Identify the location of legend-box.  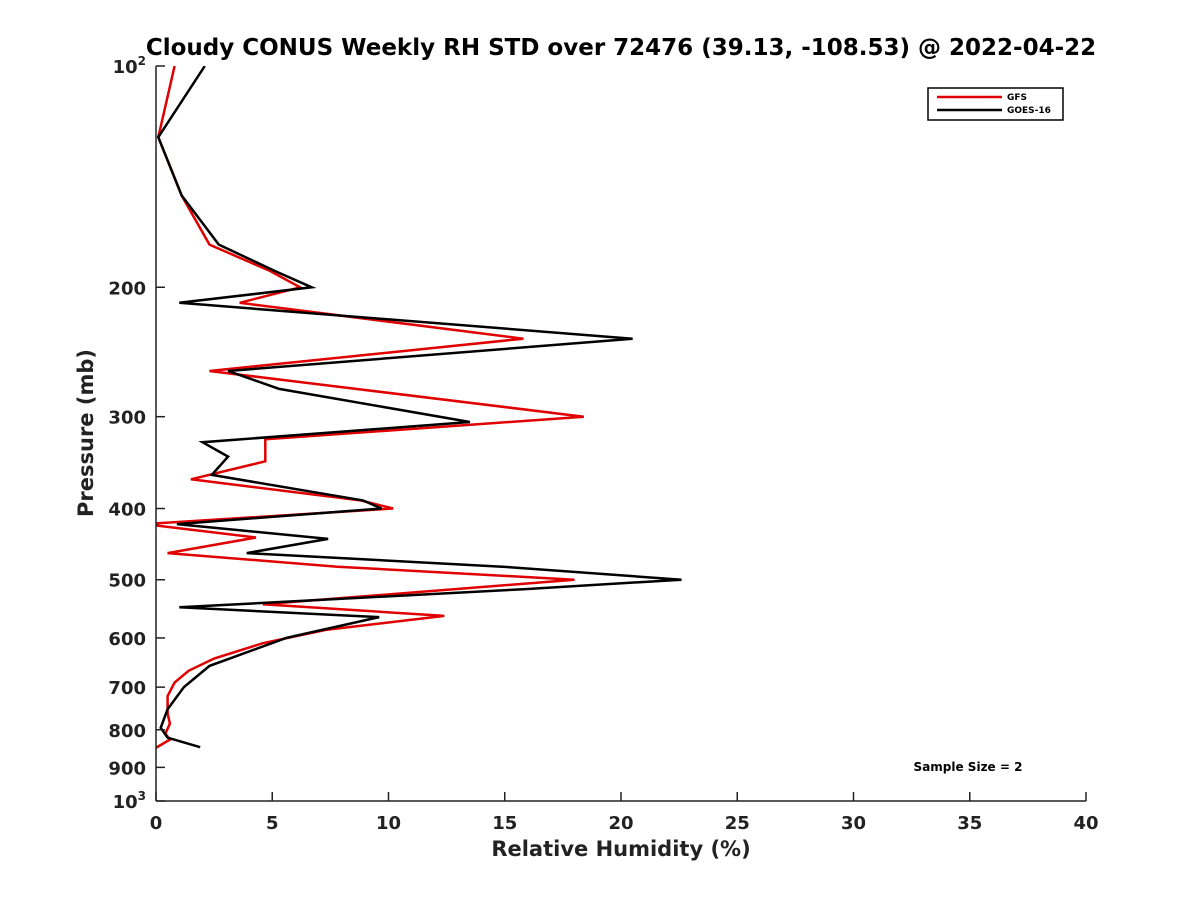
(995, 104).